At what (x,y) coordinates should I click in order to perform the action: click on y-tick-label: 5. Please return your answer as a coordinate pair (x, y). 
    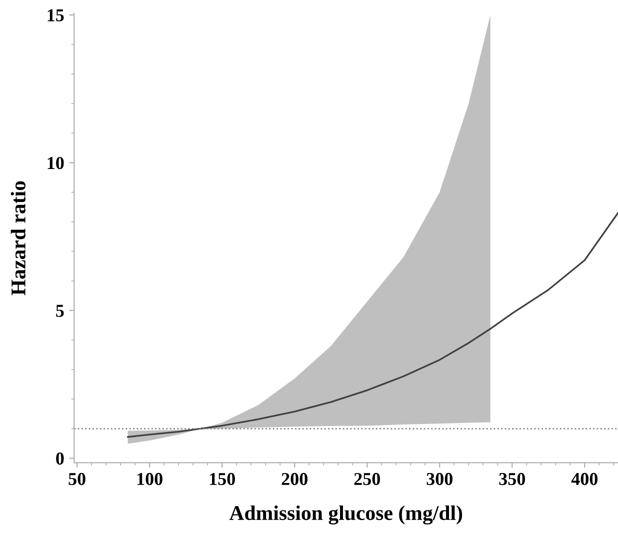
    Looking at the image, I should click on (60, 310).